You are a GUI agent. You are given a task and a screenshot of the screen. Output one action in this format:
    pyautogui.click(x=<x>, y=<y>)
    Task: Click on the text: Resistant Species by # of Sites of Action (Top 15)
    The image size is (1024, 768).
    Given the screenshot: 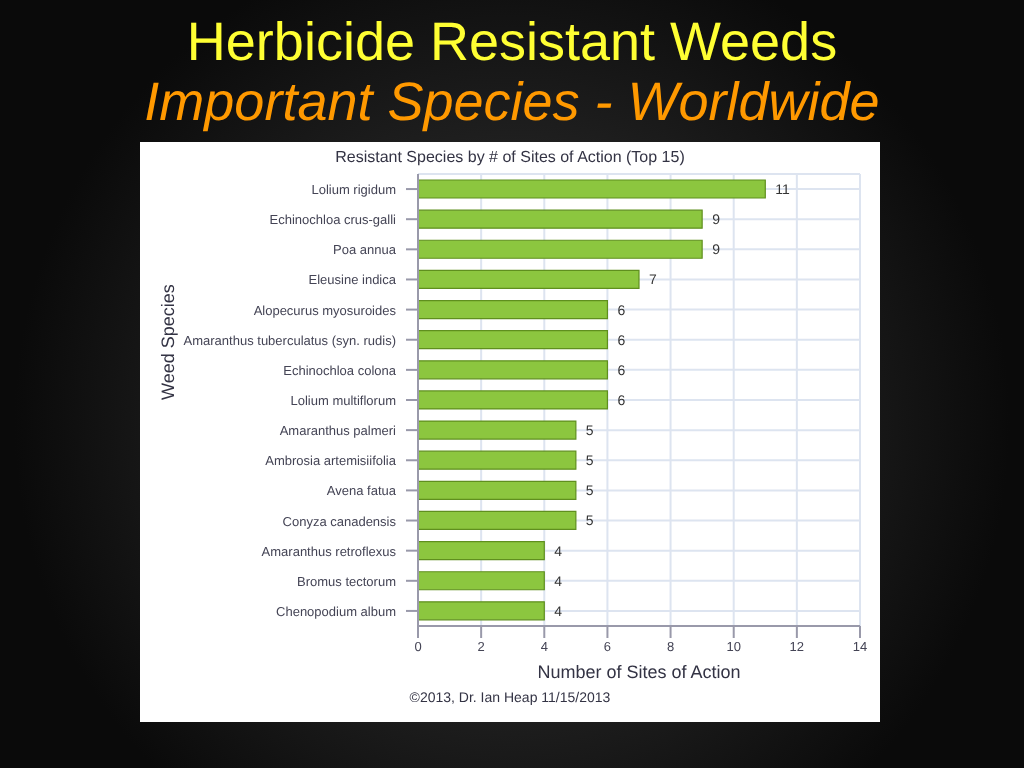 What is the action you would take?
    pyautogui.click(x=510, y=157)
    